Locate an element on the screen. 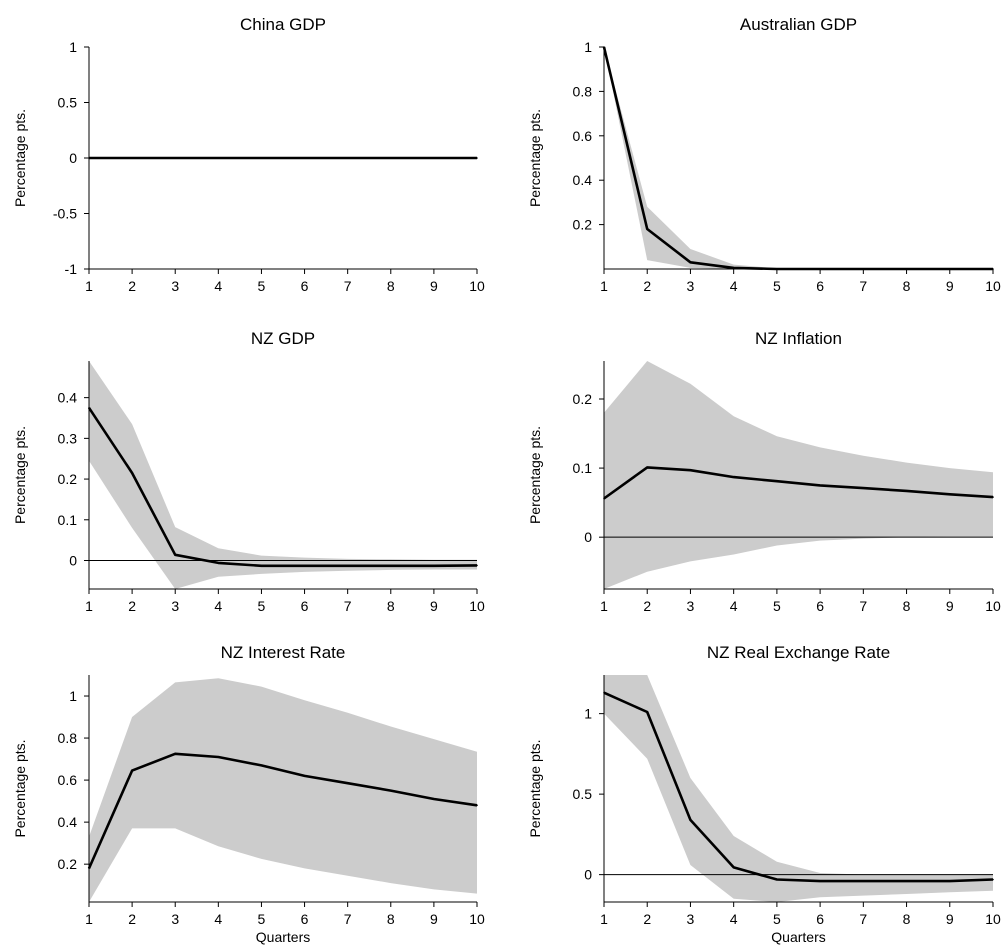  chart-title: NZ GDP is located at coordinates (283, 338).